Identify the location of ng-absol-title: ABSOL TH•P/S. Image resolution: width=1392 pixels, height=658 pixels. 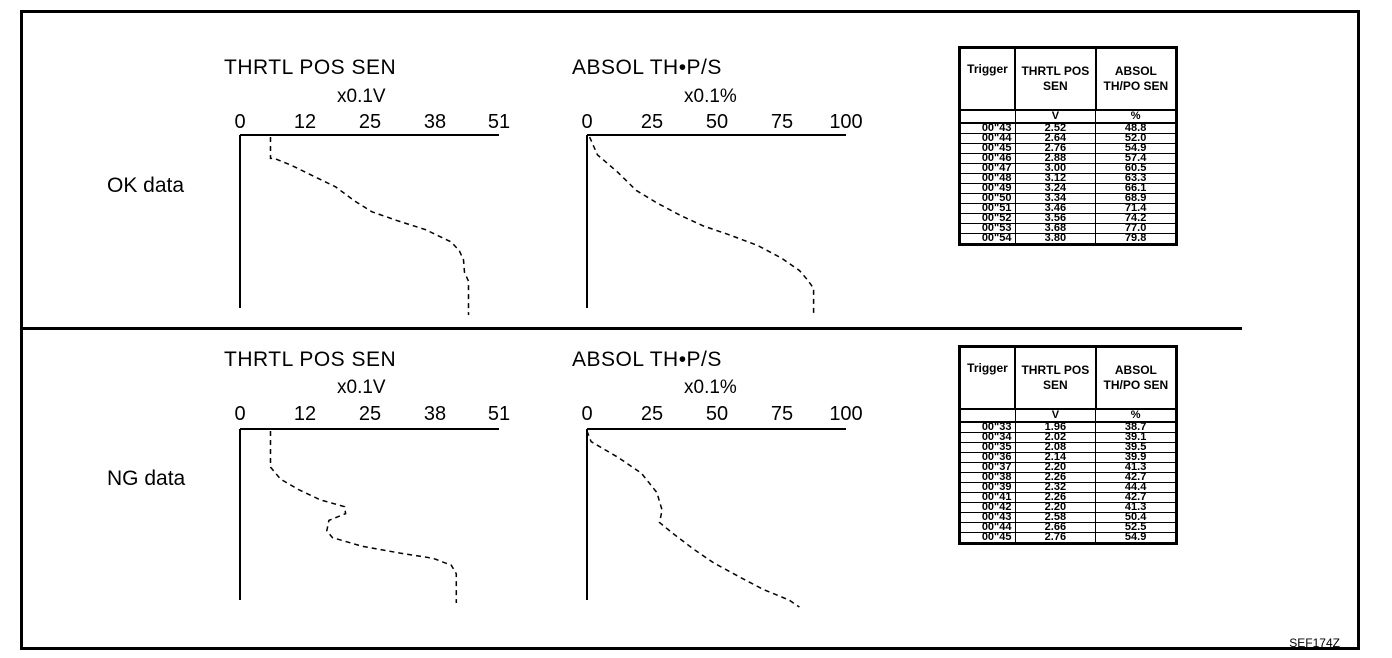
(647, 359).